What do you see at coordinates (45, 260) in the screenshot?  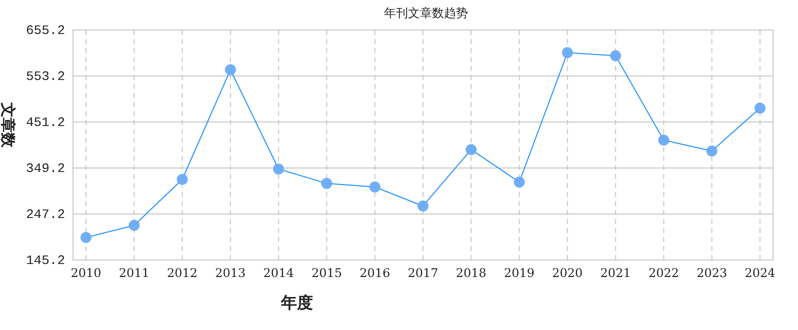 I see `y-tick-label: 145.2` at bounding box center [45, 260].